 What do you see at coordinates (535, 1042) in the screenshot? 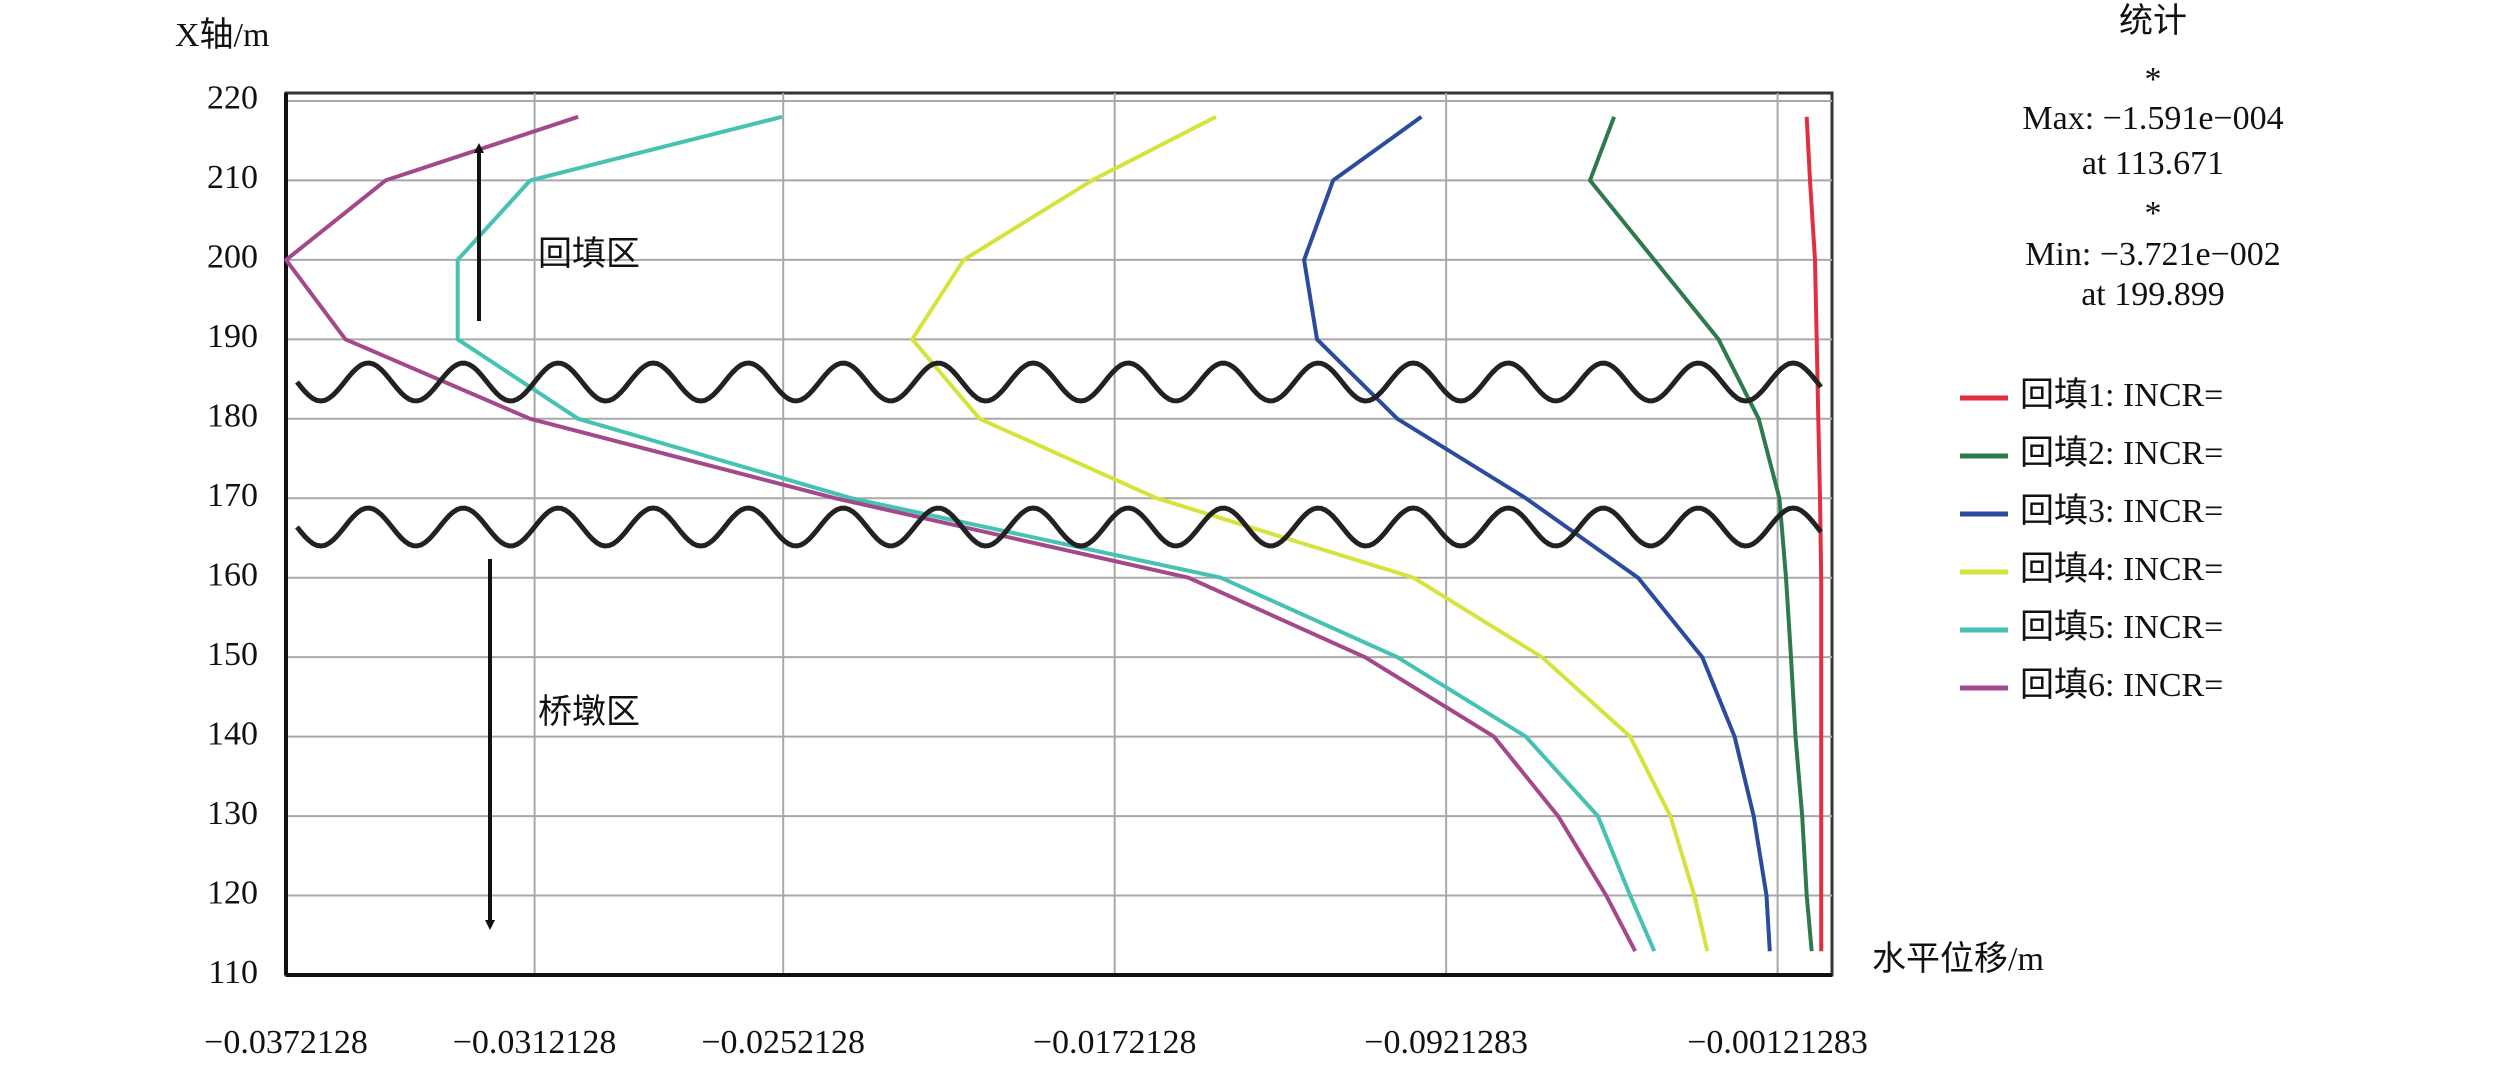
I see `x-tick-label: −0.0312128` at bounding box center [535, 1042].